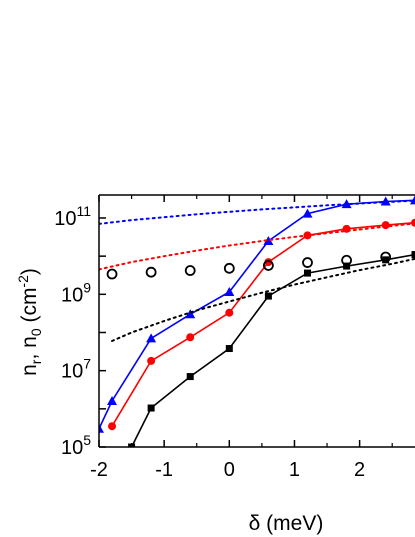 This screenshot has width=415, height=537. Describe the element at coordinates (164, 470) in the screenshot. I see `x-tick-label: -1` at that location.